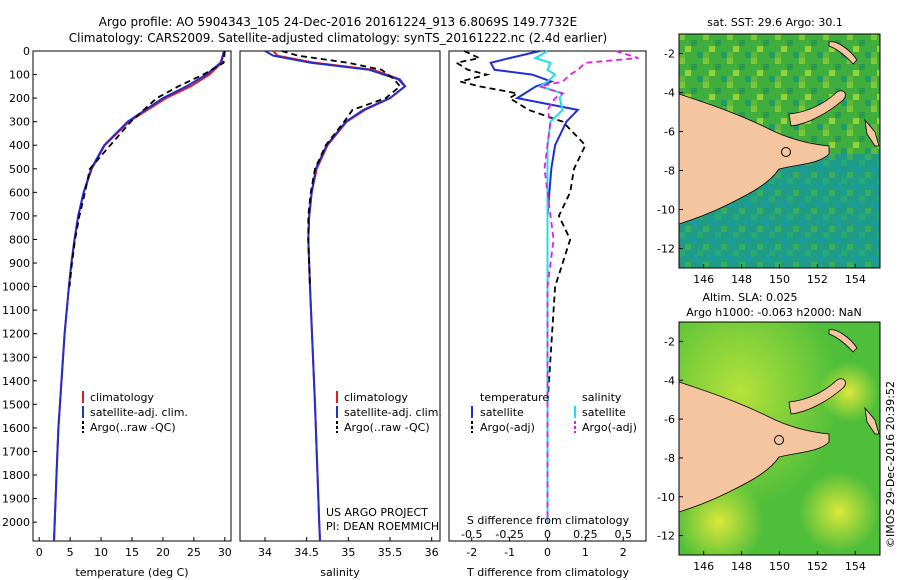 The height and width of the screenshot is (580, 900). What do you see at coordinates (19, 122) in the screenshot?
I see `depth-tick-label: 300` at bounding box center [19, 122].